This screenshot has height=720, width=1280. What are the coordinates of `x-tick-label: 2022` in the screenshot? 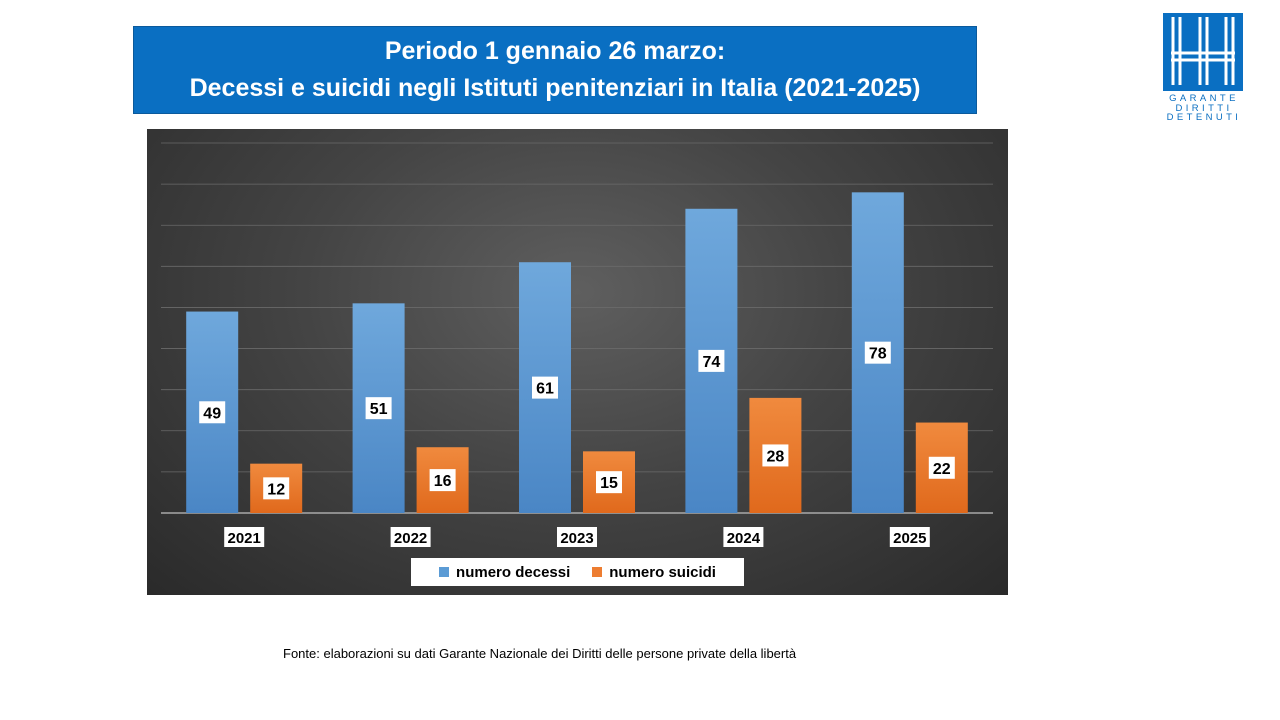 It's located at (410, 538).